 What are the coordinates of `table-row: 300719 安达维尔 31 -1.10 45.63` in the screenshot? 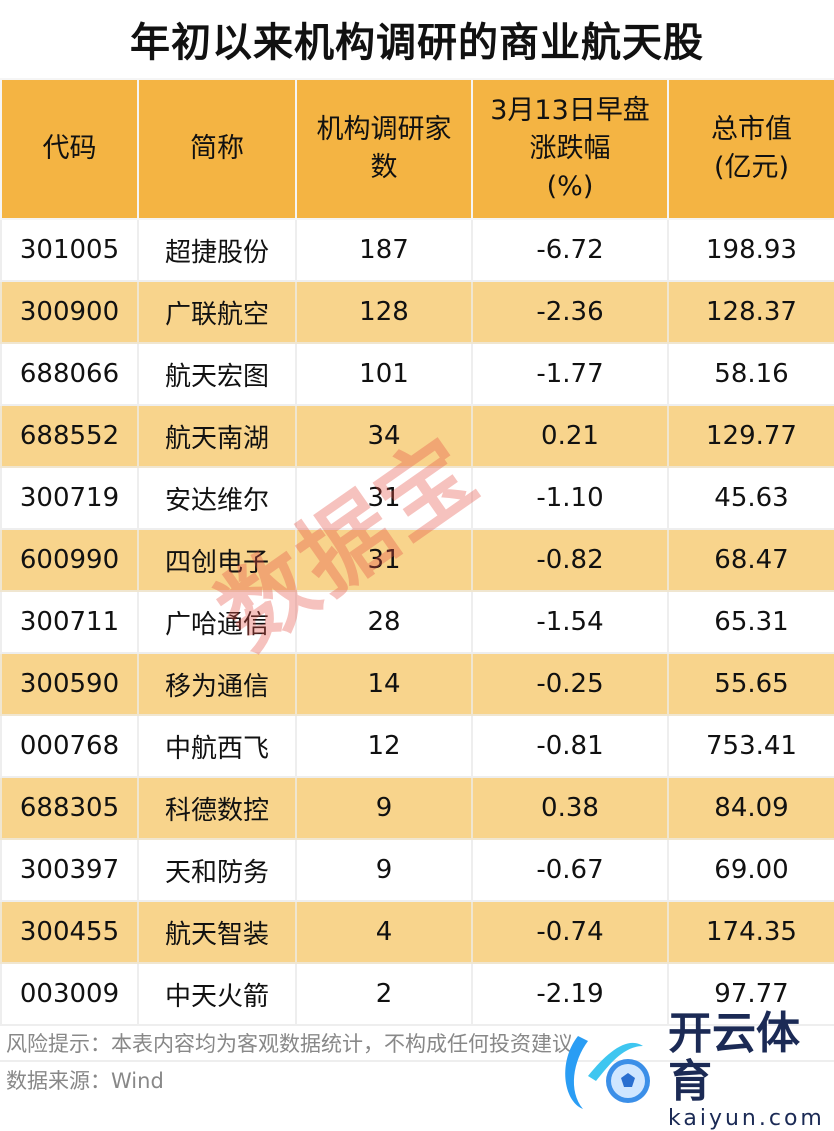 It's located at (417, 498).